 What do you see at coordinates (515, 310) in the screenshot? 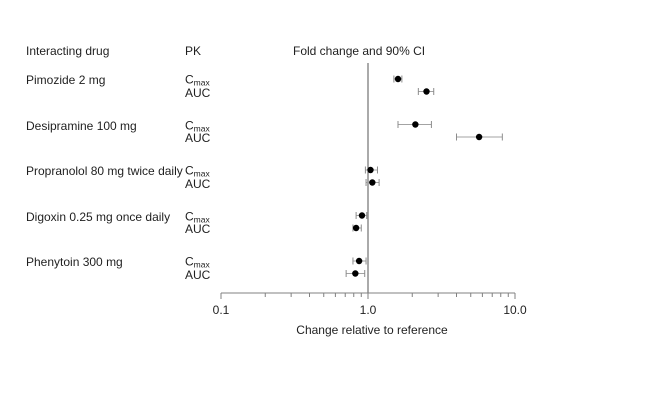
I see `x-tick-label: 10.0` at bounding box center [515, 310].